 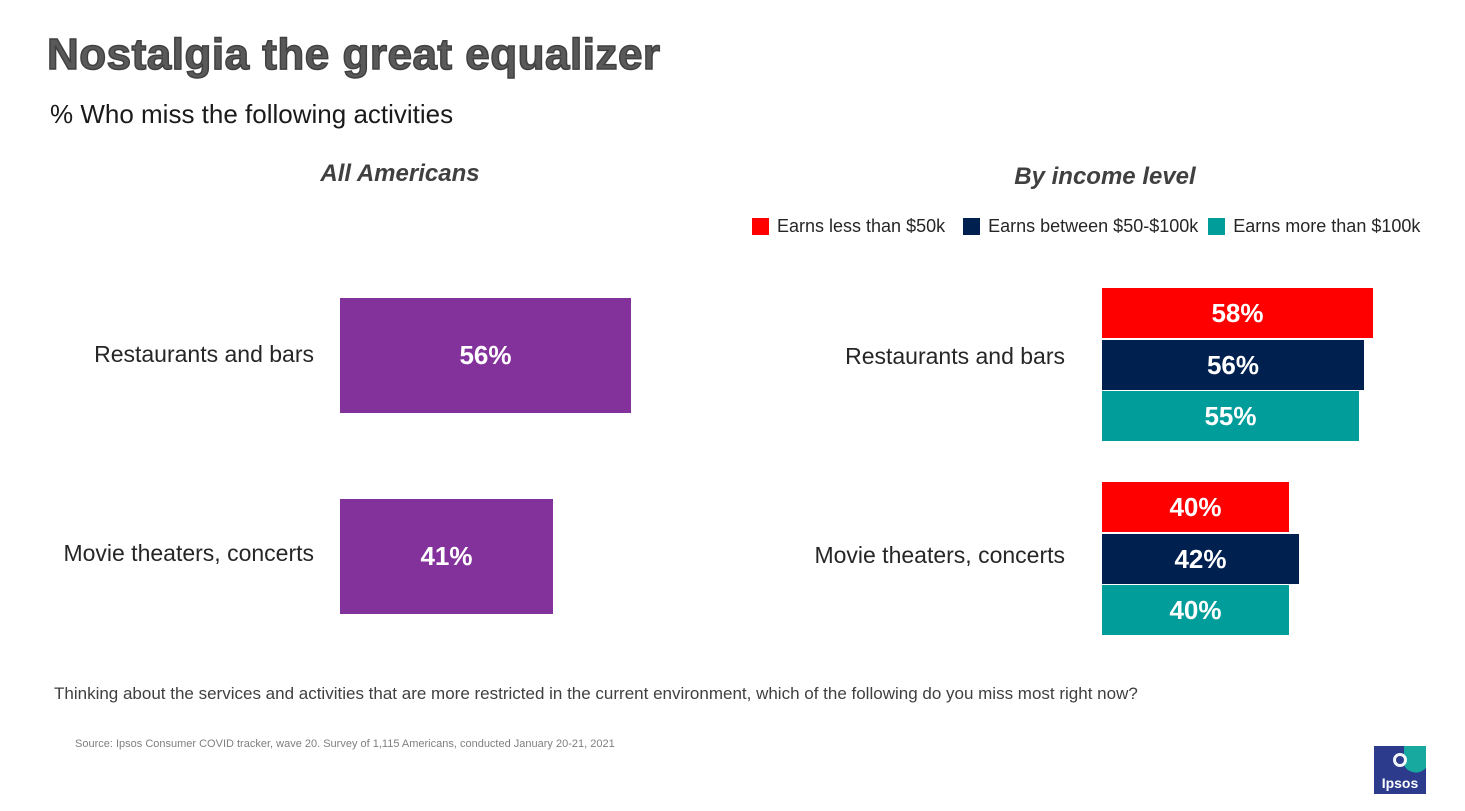 What do you see at coordinates (1400, 783) in the screenshot?
I see `ipsos-logo-text: Ipsos` at bounding box center [1400, 783].